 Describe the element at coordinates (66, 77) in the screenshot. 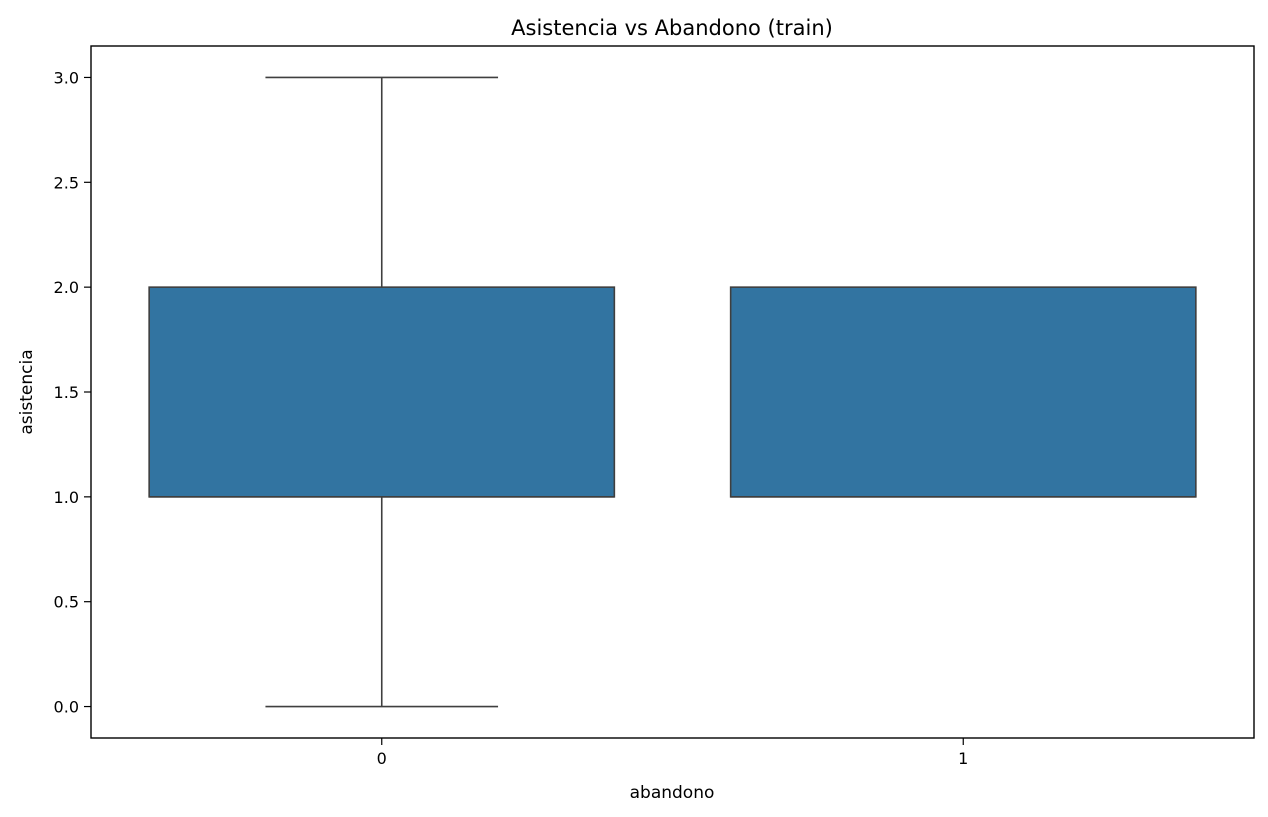

I see `y-tick-label: 3.0` at that location.